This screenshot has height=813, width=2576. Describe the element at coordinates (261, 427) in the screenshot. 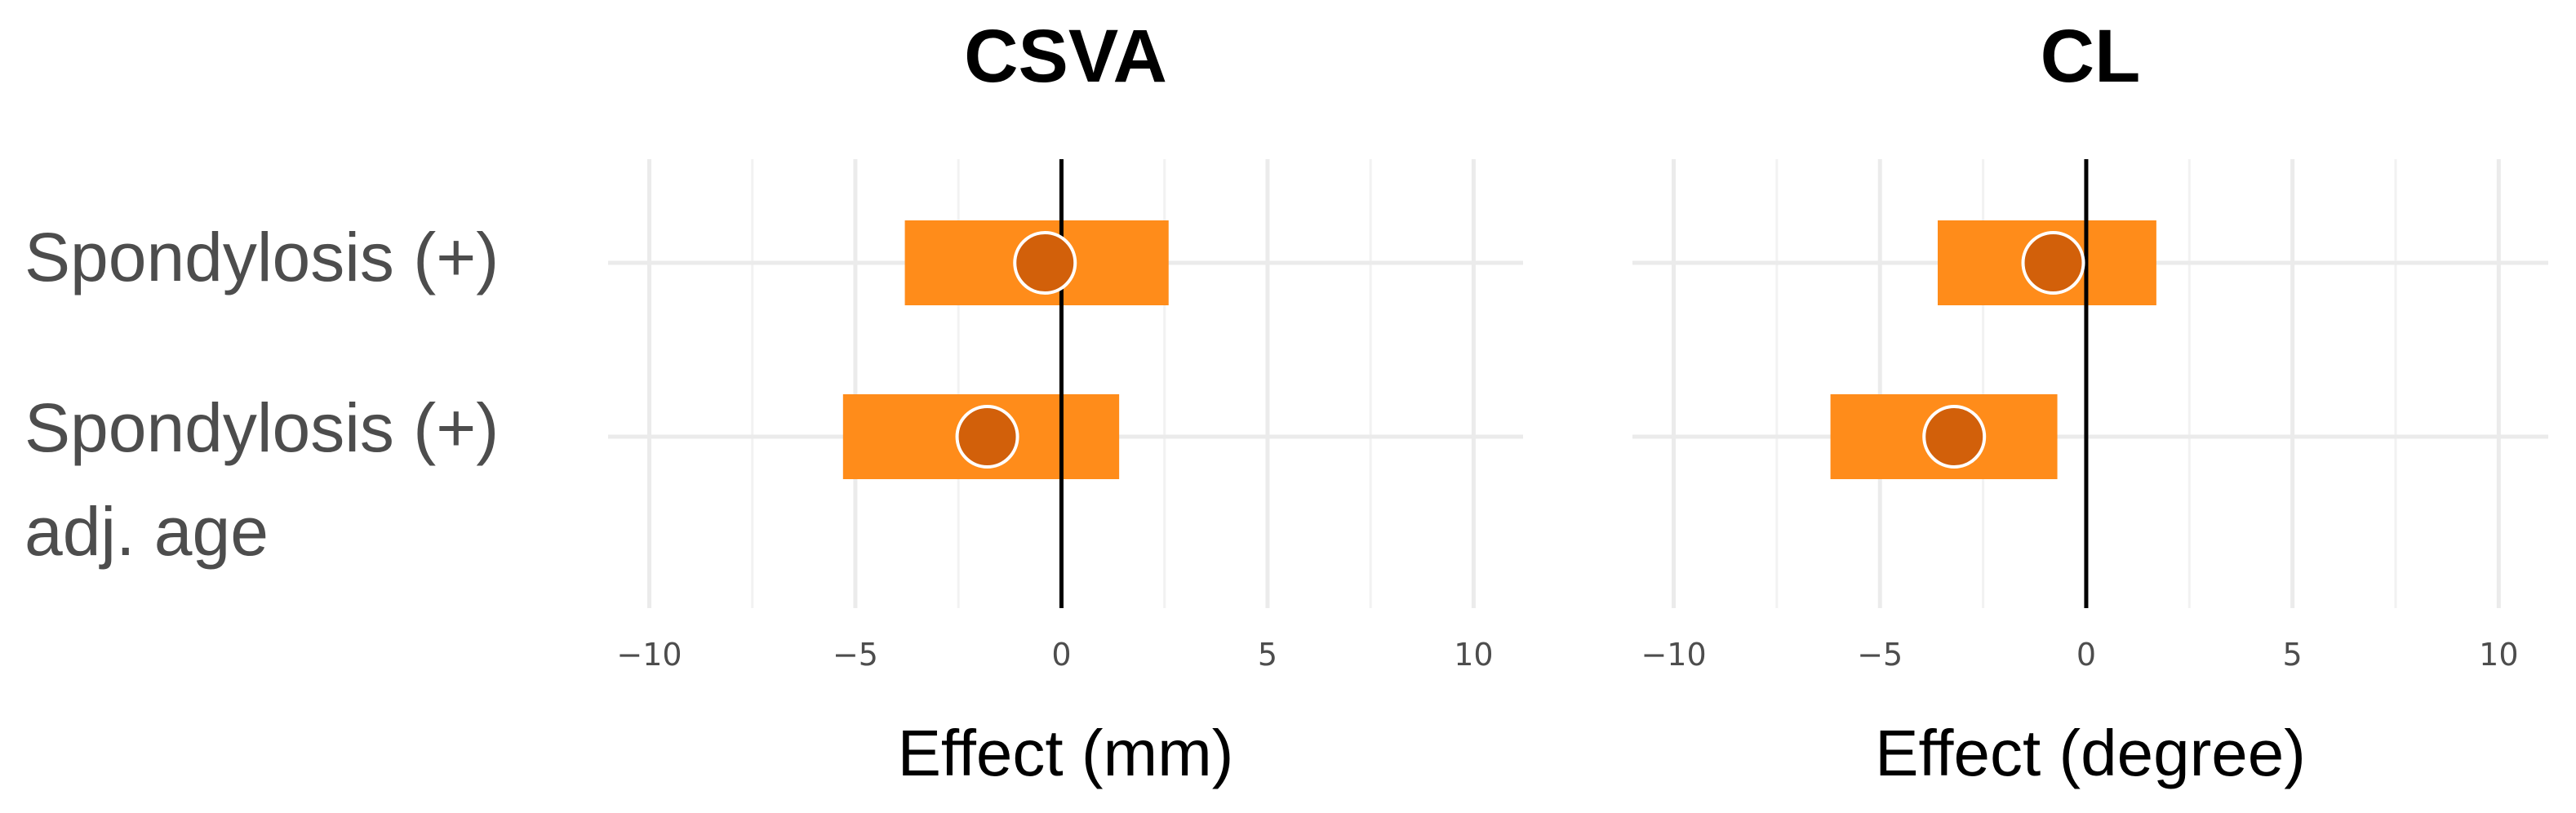

I see `y-label-spondylosis-adj: Spondylosis (+)` at that location.